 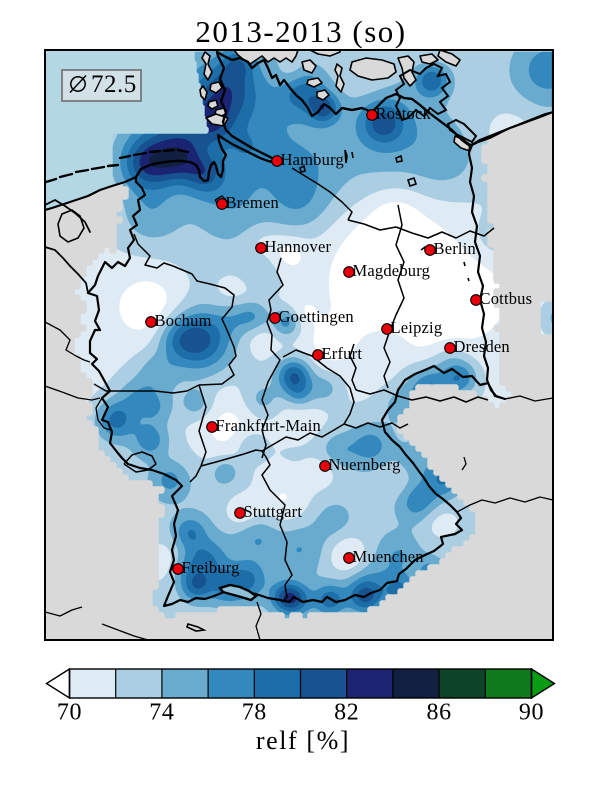 I want to click on svg-text: Leipzig, so click(x=417, y=327).